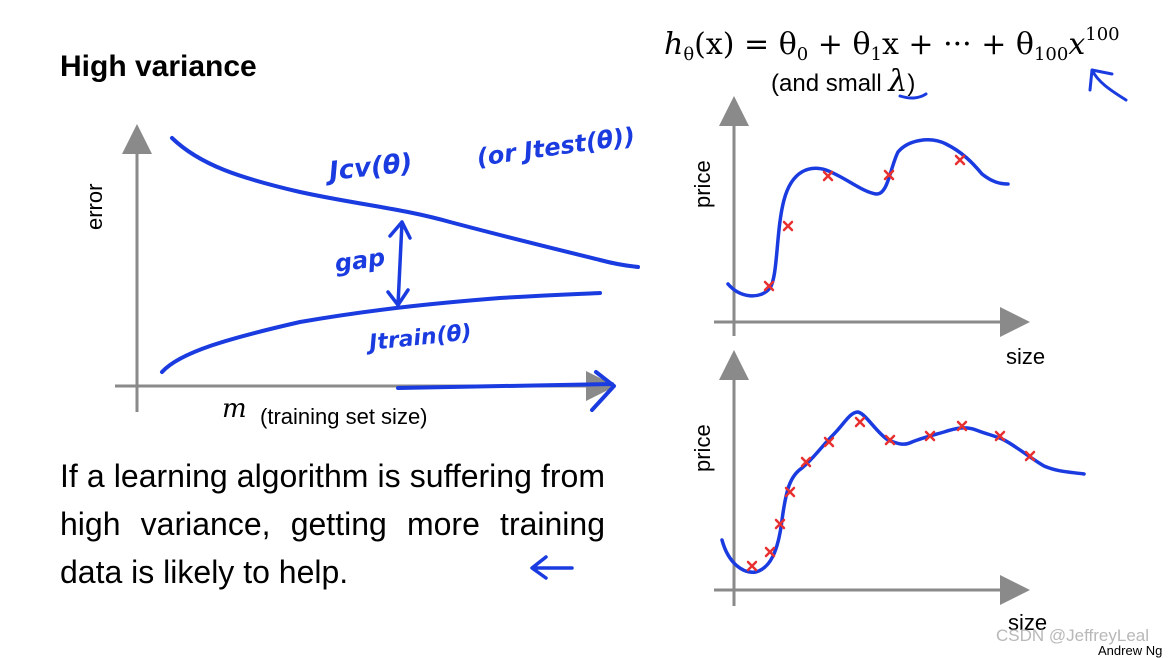  Describe the element at coordinates (1102, 34) in the screenshot. I see `formula-exp: 100` at that location.